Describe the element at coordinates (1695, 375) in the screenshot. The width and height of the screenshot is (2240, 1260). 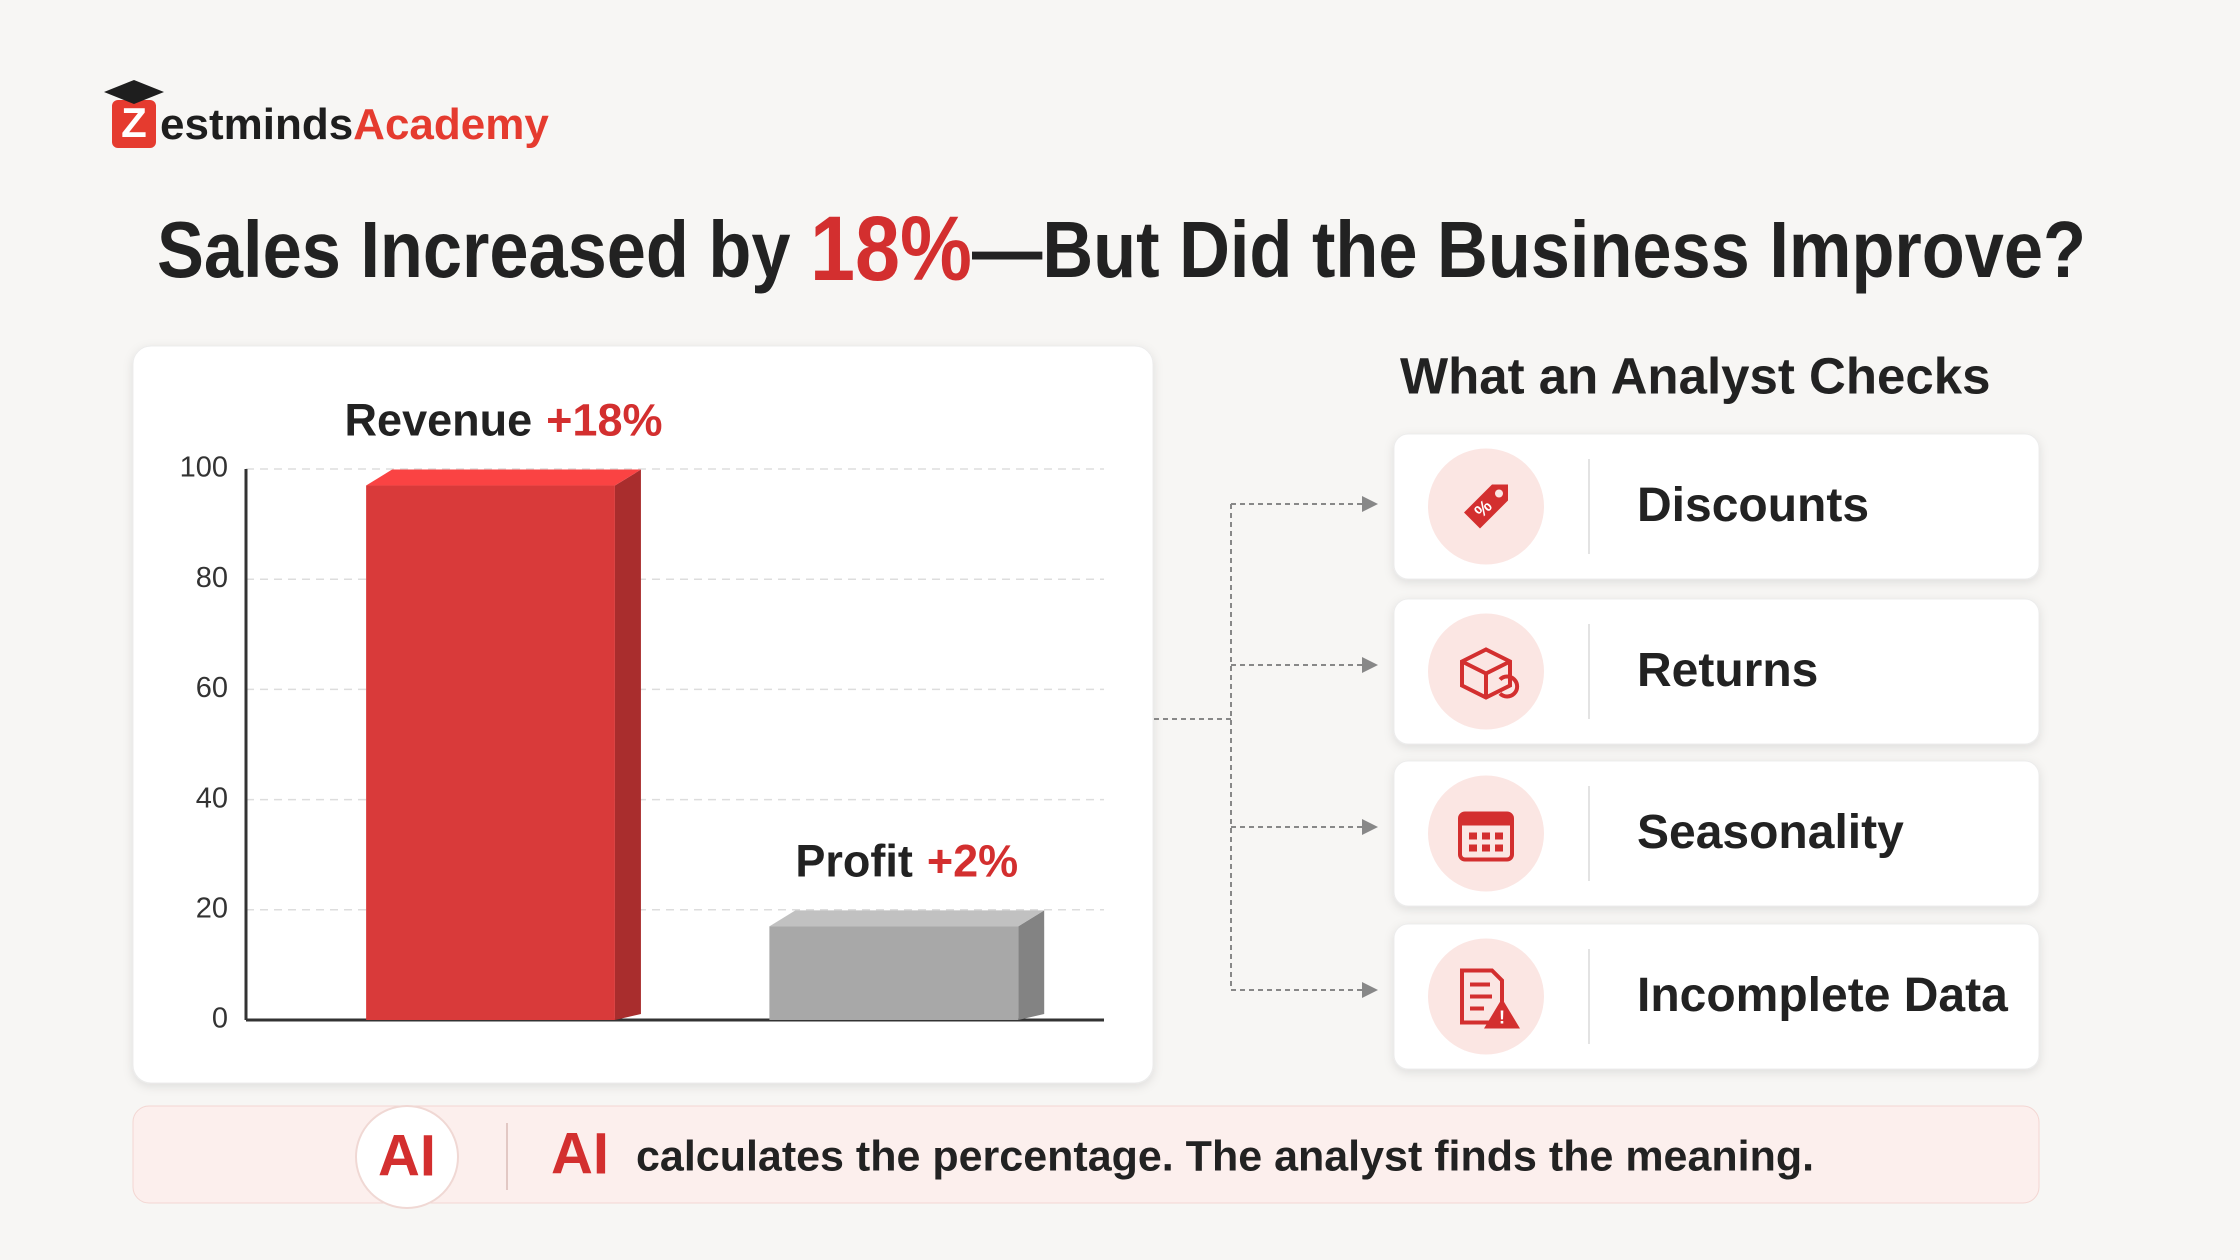
I see `checks-title: What an Analyst Checks` at that location.